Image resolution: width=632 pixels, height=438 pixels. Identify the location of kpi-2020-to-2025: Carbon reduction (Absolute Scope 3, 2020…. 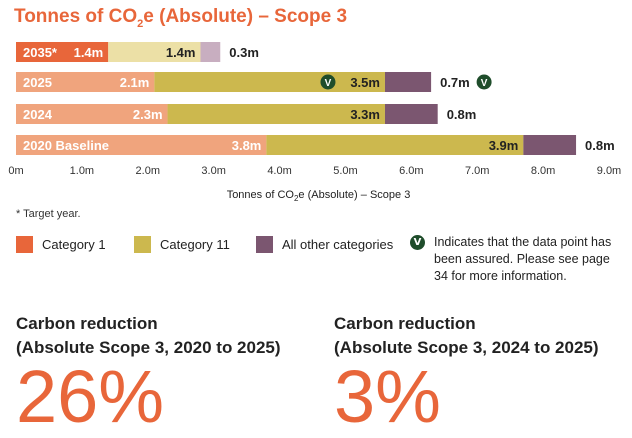
(148, 373).